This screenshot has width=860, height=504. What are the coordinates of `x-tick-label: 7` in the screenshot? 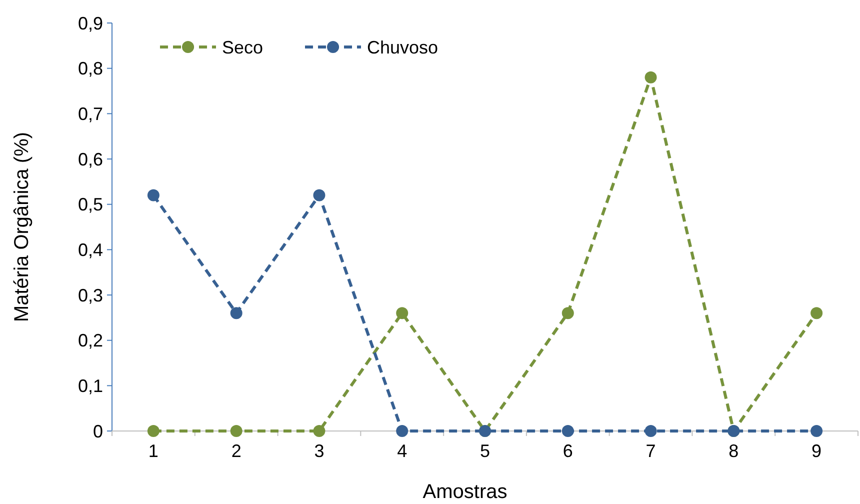 It's located at (651, 451).